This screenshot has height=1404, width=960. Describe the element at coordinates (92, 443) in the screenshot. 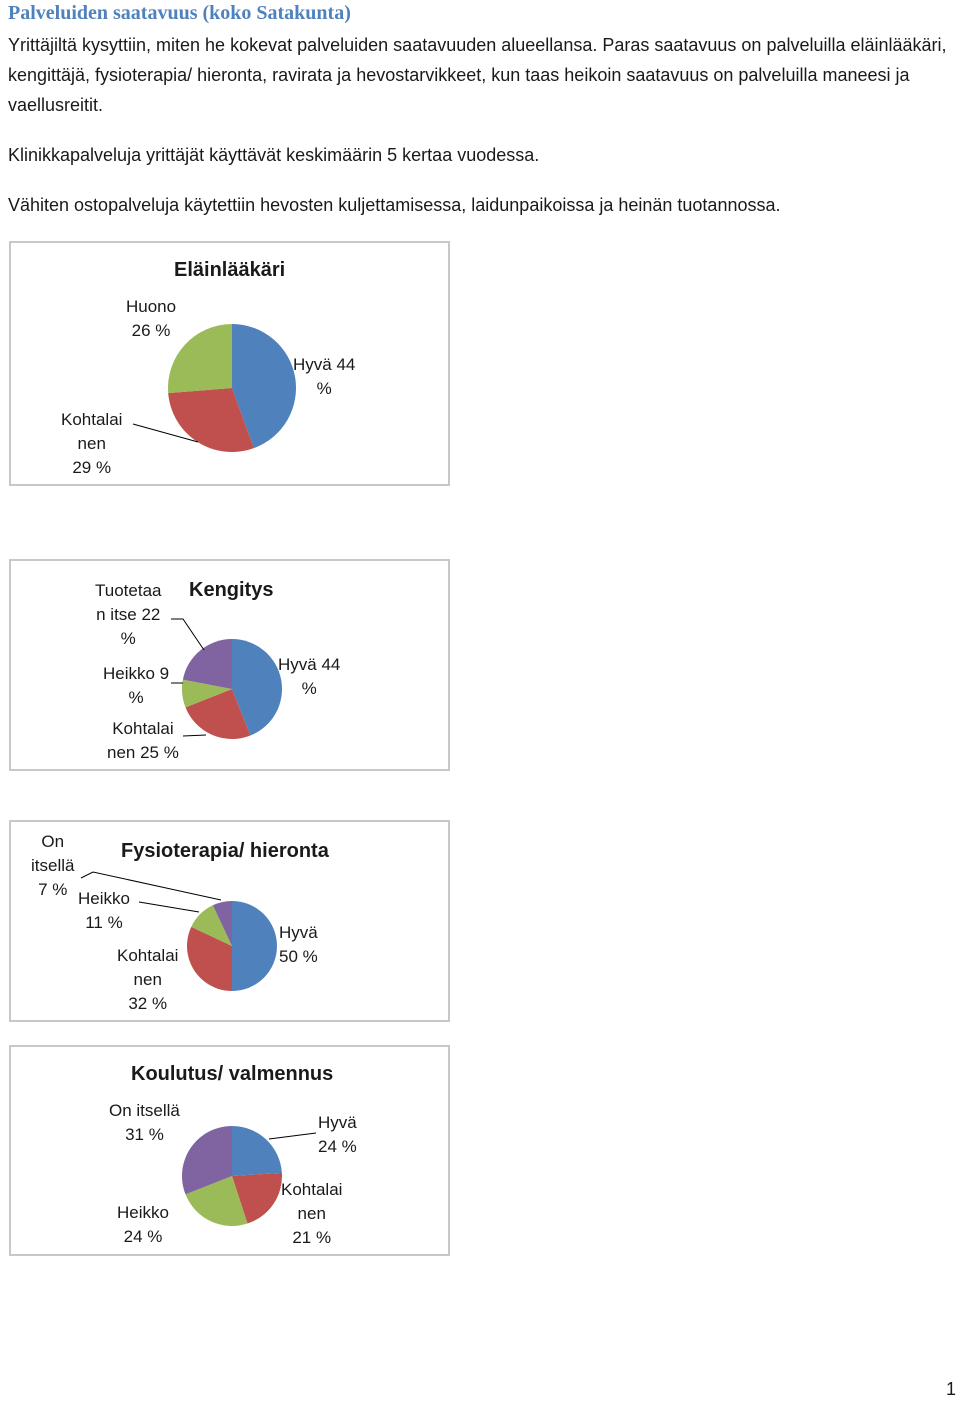

I see `slice-label-kohtalainen: Kohtalai nen 29 %` at that location.